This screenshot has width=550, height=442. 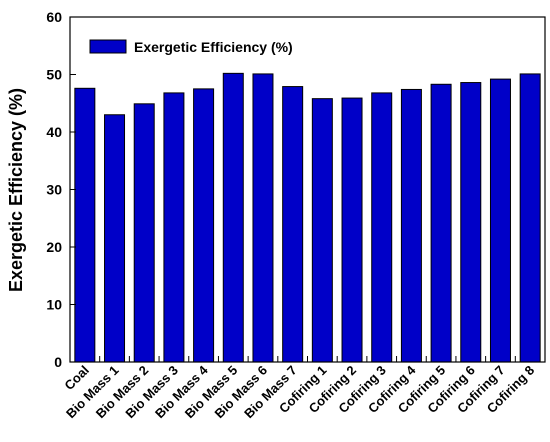 I want to click on y-tick-label: 10, so click(x=54, y=305).